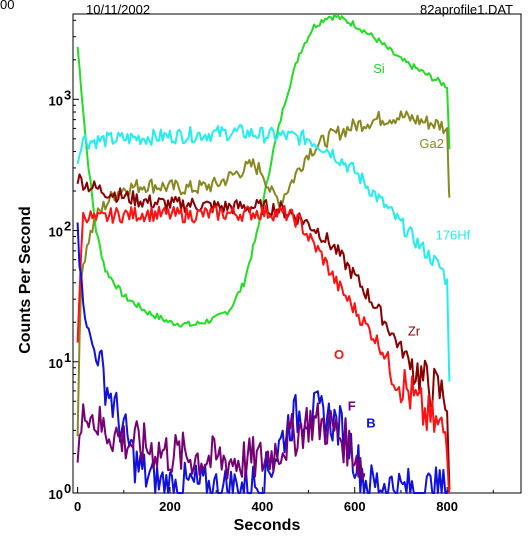 This screenshot has height=537, width=529. Describe the element at coordinates (379, 68) in the screenshot. I see `series-label-si: Si` at that location.